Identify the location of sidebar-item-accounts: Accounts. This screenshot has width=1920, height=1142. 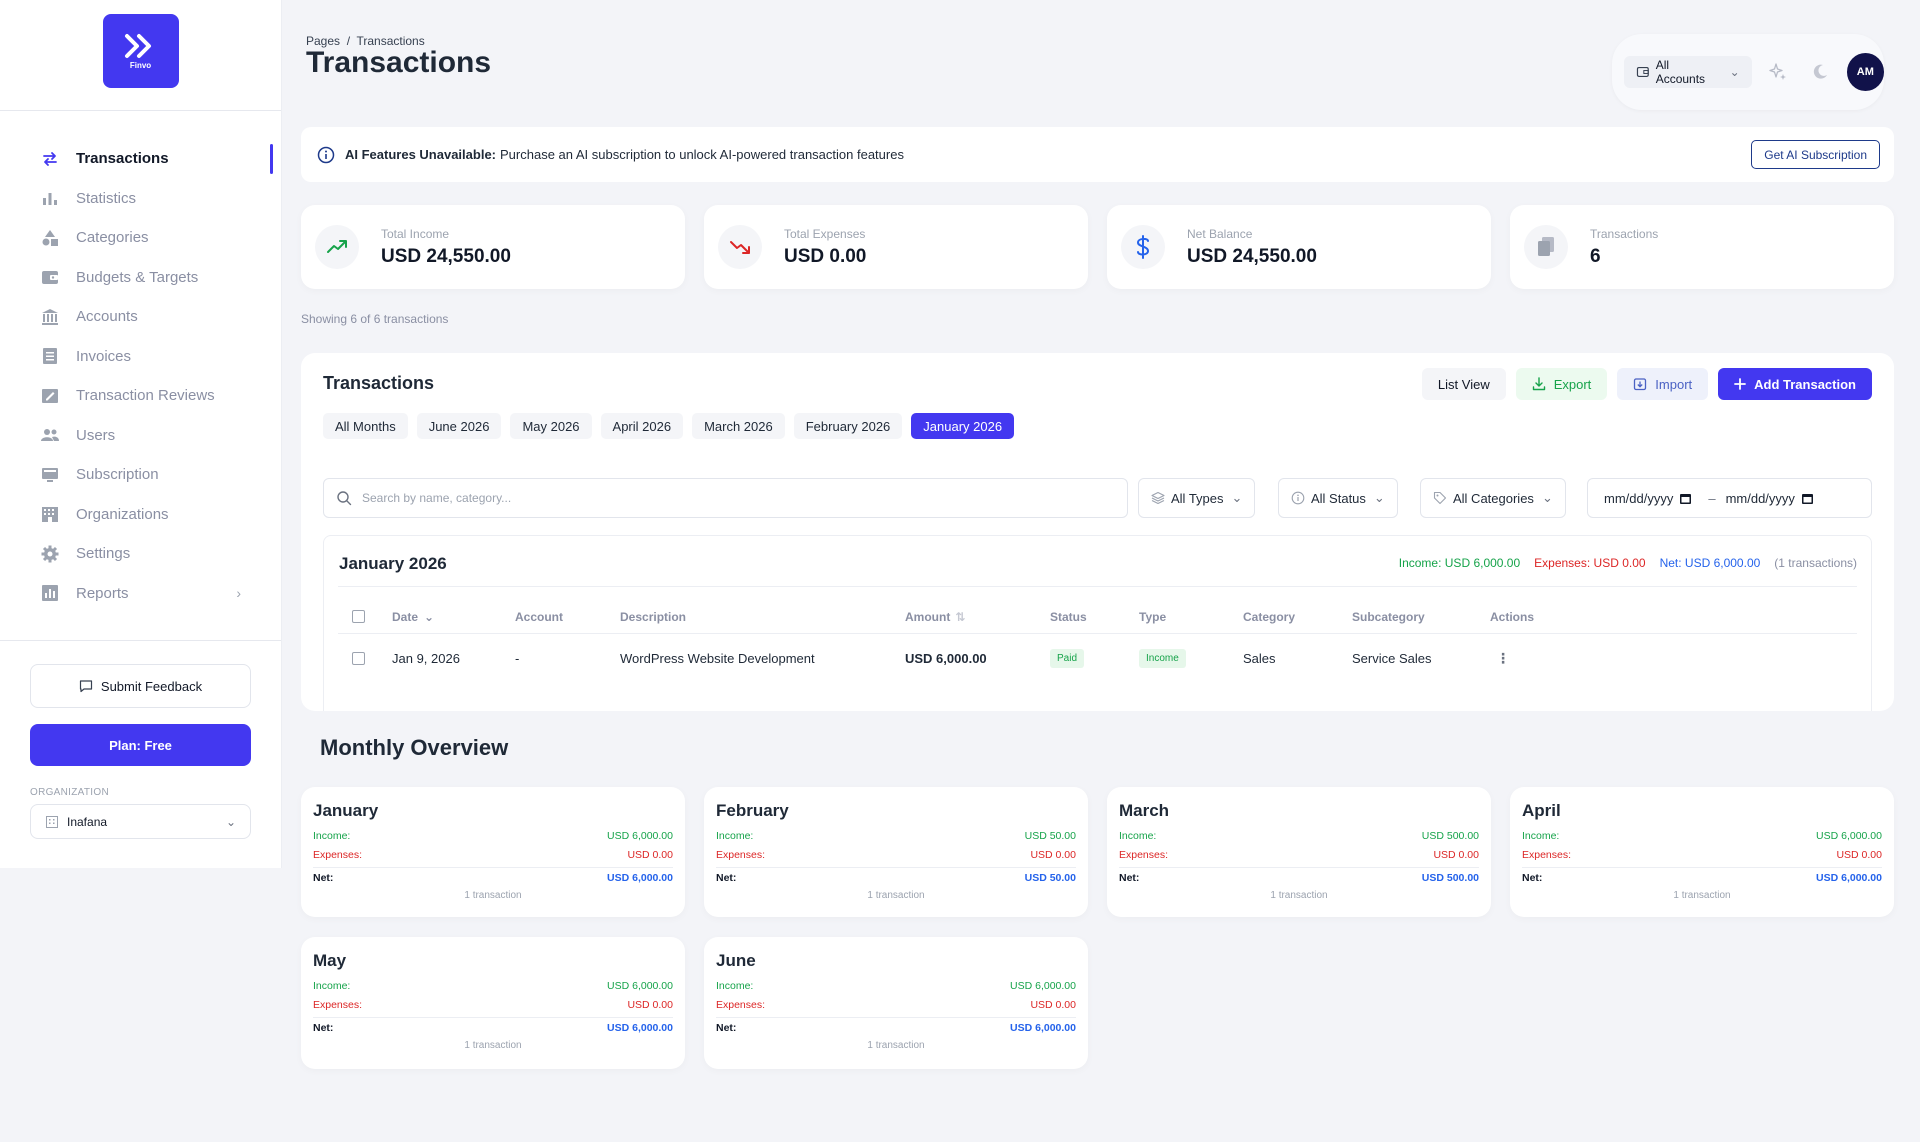
(140, 317).